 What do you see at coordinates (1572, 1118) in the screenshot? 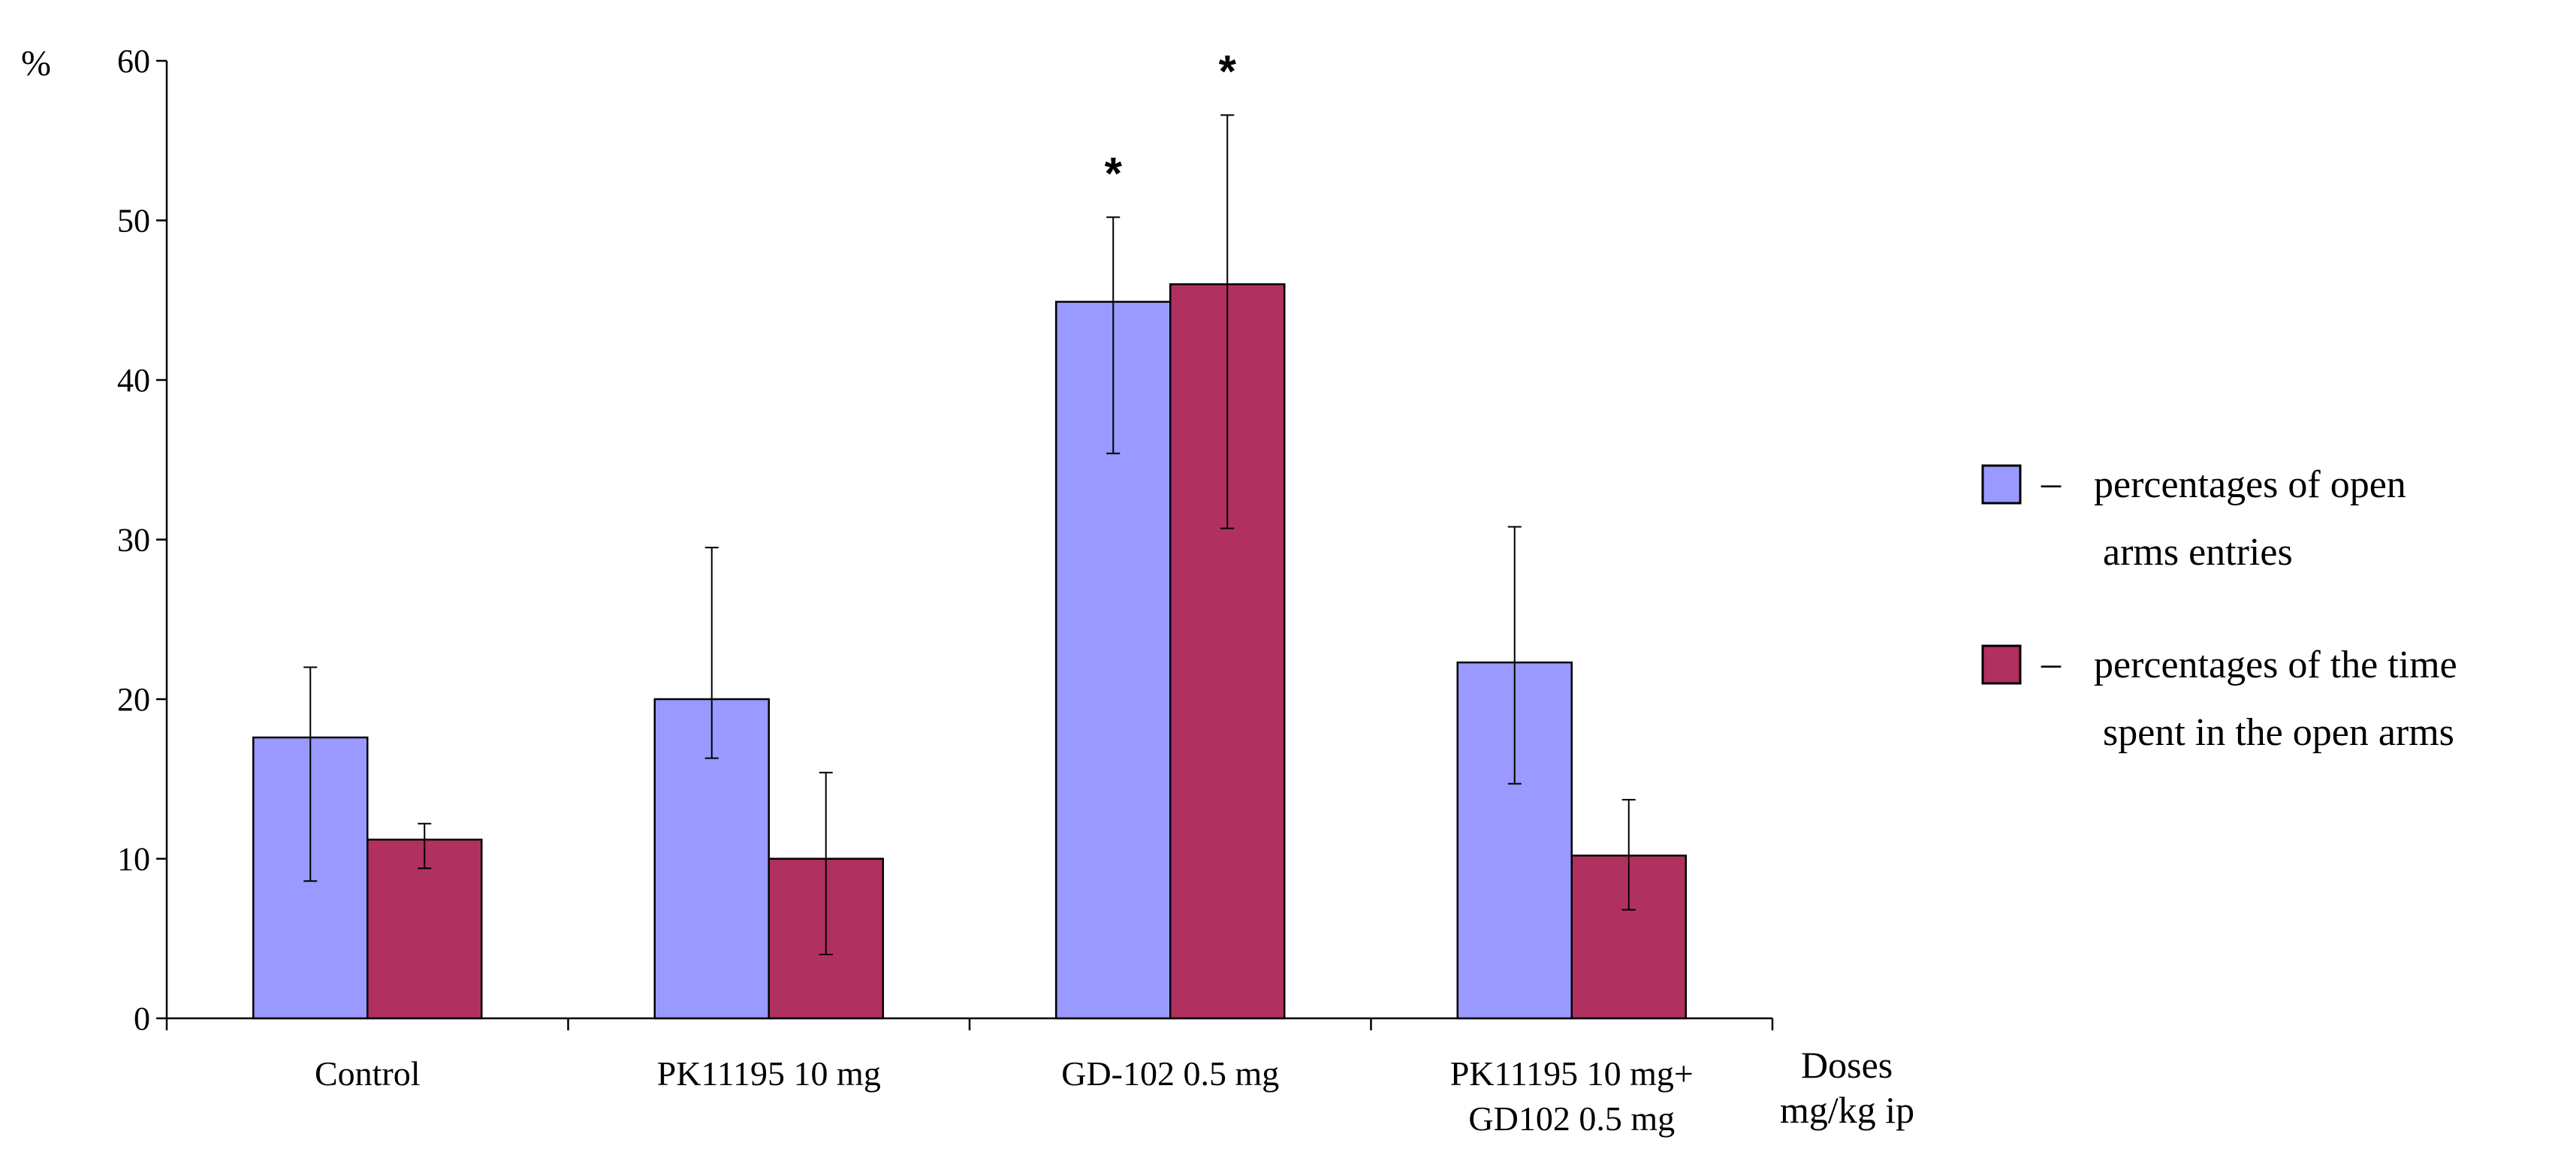
I see `x-tick-label: GD102 0.5 mg` at bounding box center [1572, 1118].